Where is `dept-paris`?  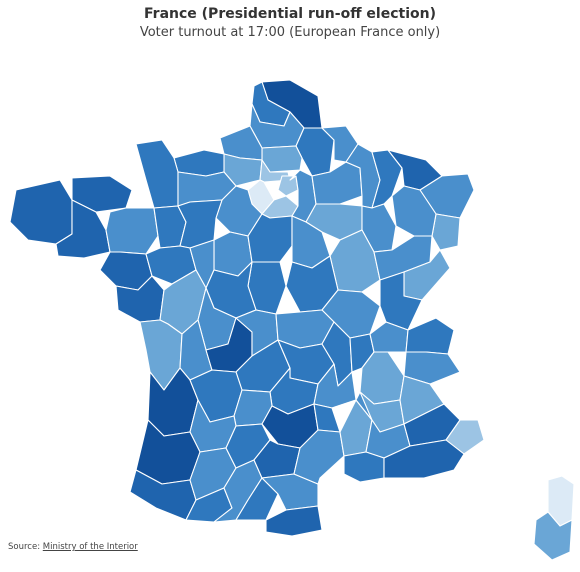
dept-paris is located at coordinates (288, 186).